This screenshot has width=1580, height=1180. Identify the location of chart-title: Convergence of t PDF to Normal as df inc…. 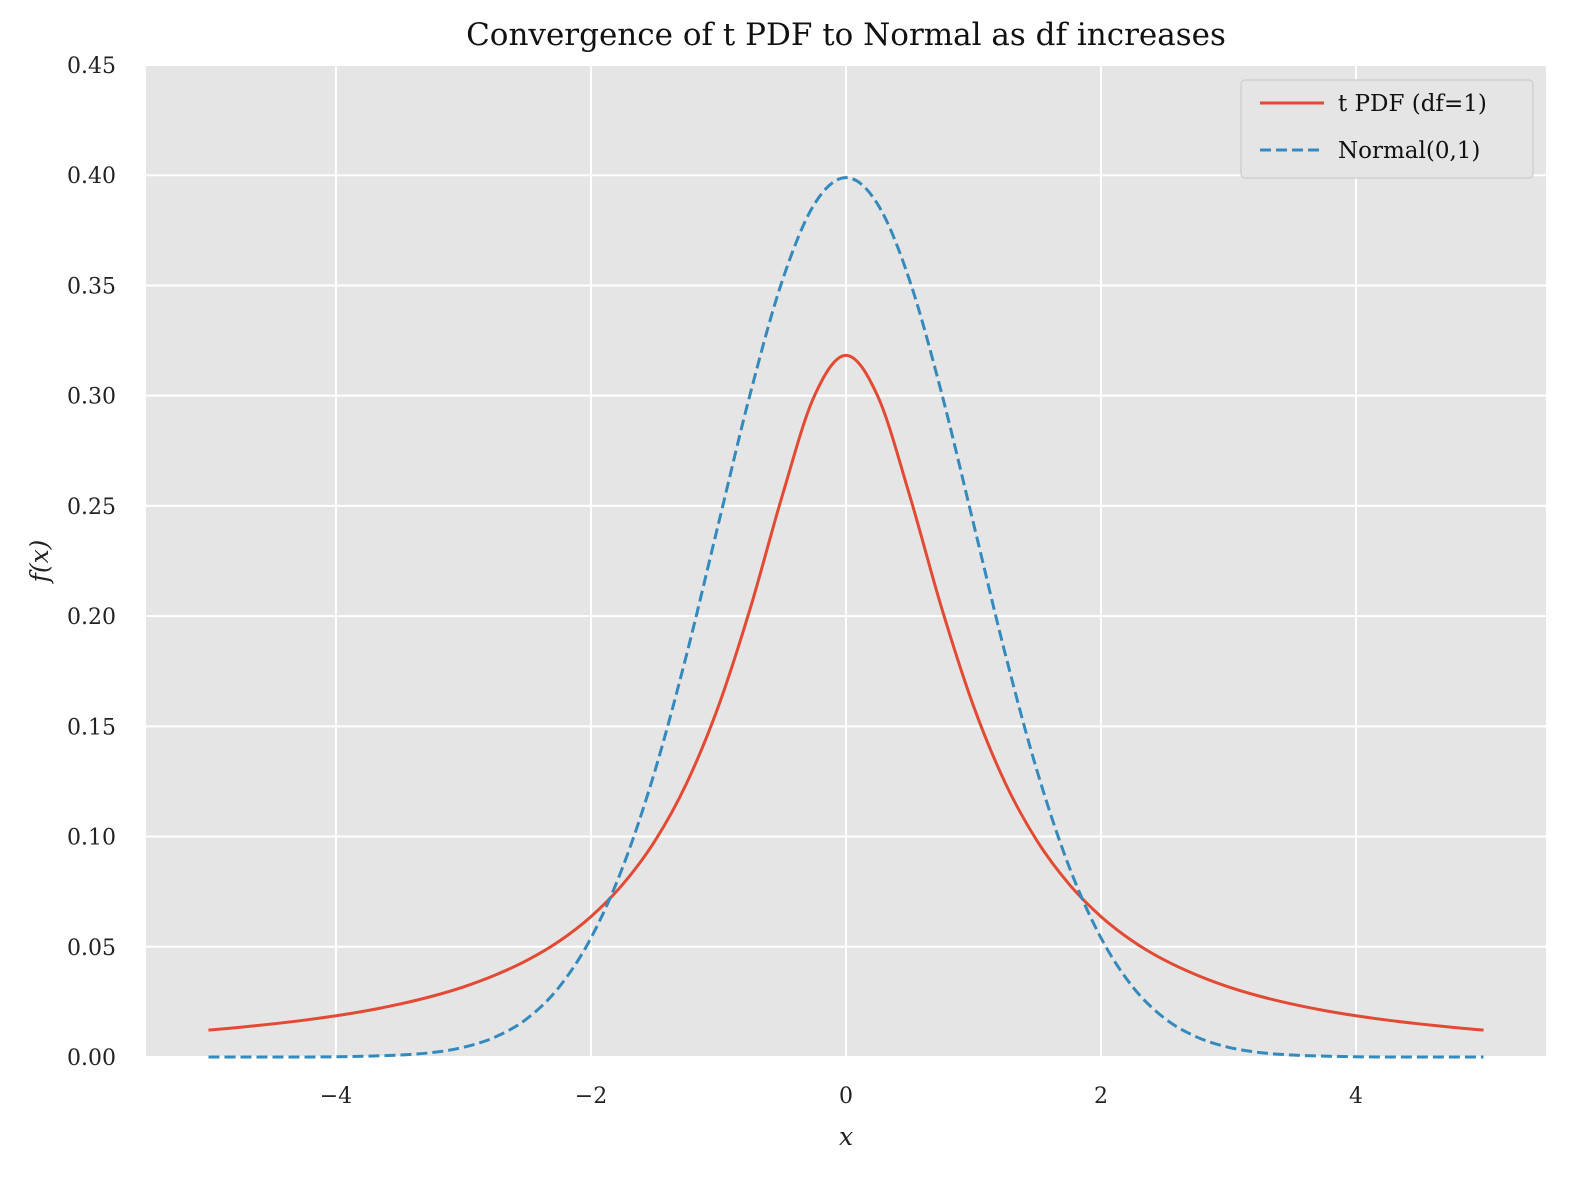
(846, 35).